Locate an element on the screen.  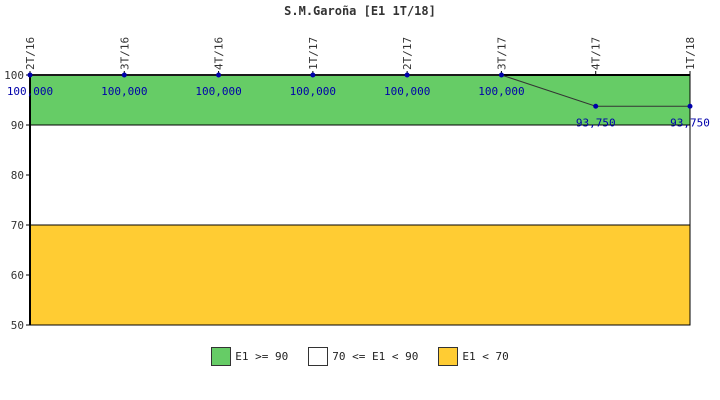
x-tick-label-7: 1T/18 is located at coordinates (690, 53).